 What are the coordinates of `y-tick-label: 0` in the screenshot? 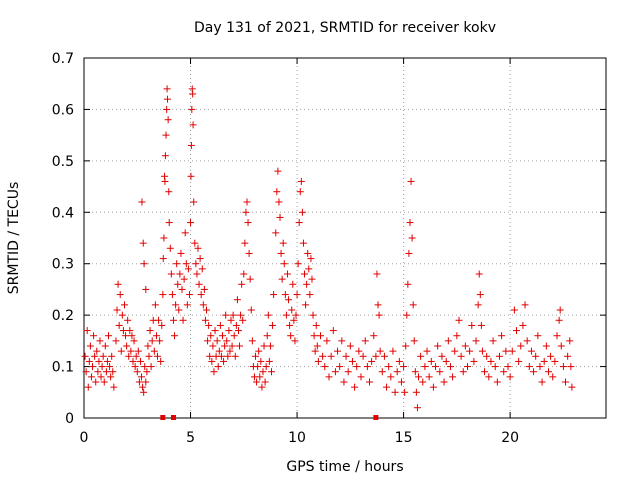 It's located at (69, 419).